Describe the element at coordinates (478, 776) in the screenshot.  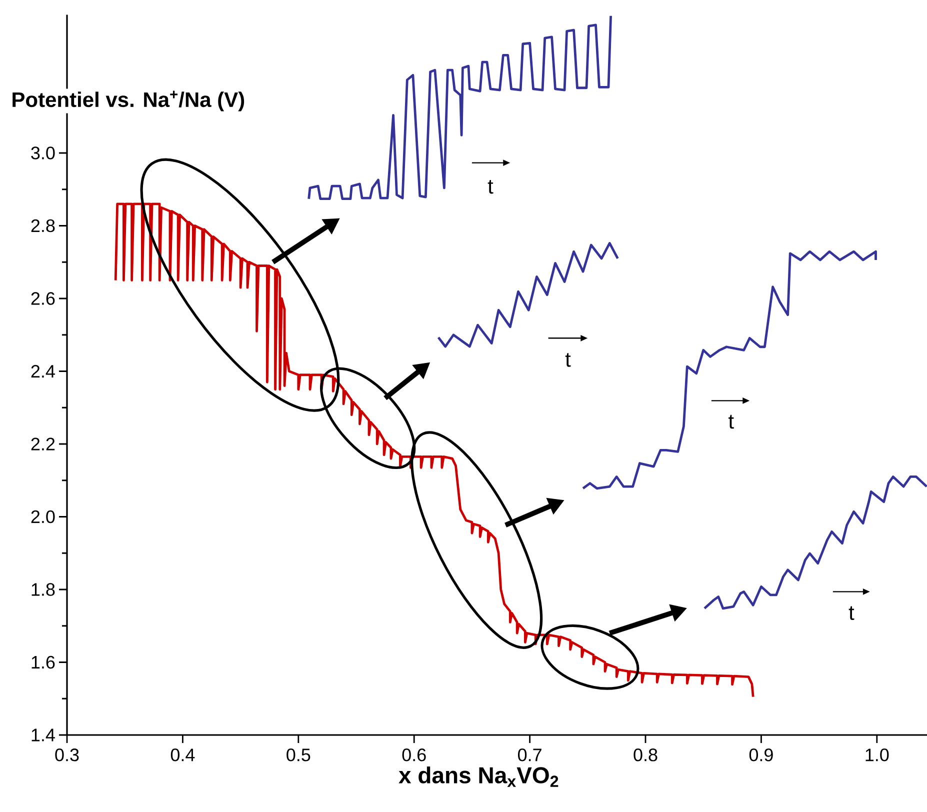
I see `x-axis-title: x dans Na$_{x}$VO$_{2}$` at that location.